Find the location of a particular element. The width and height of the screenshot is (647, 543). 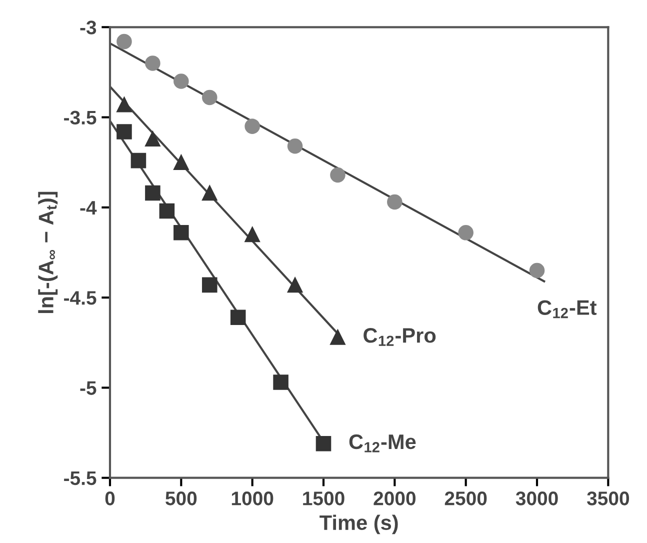

y-tick-label: -3 is located at coordinates (88, 27).